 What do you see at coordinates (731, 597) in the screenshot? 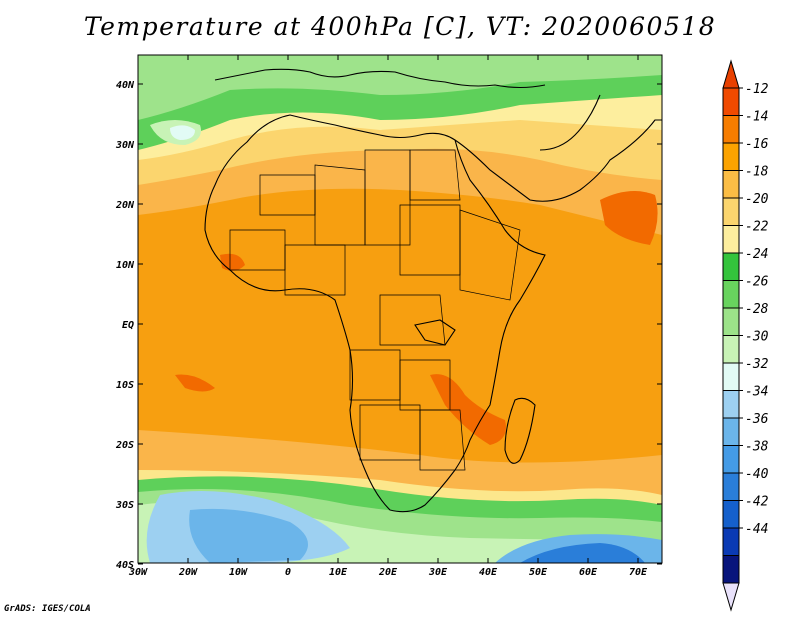
I see `colorbar-bottom-arrow` at bounding box center [731, 597].